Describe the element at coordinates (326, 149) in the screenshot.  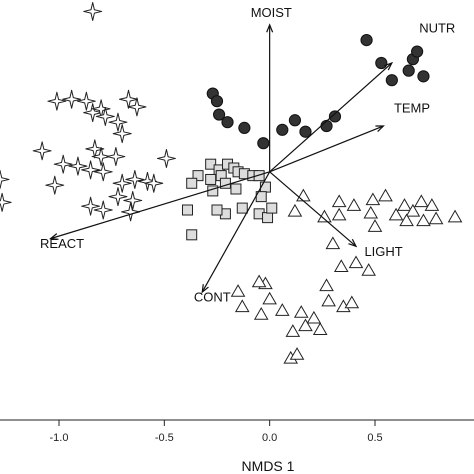
I see `vector-temp` at that location.